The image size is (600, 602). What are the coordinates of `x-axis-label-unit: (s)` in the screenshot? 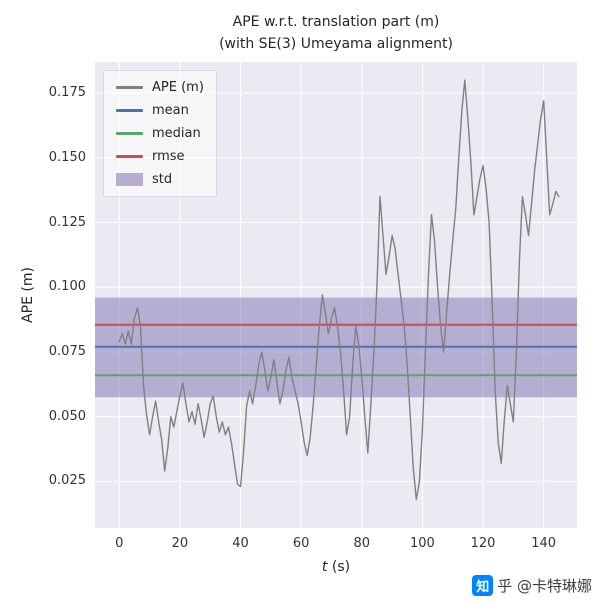 It's located at (339, 567).